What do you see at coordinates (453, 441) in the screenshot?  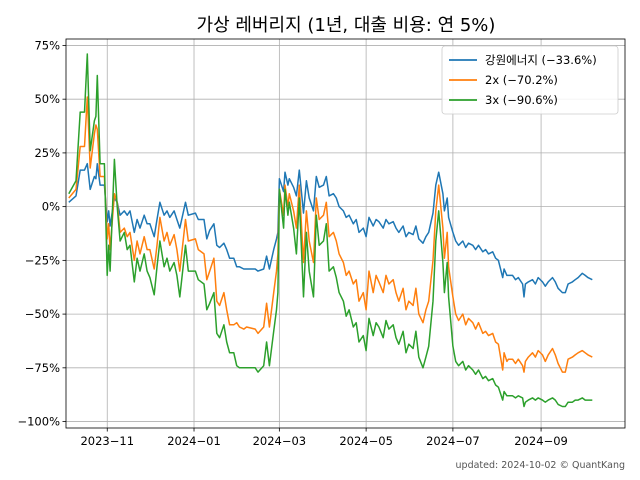 I see `x-tick-label: 2024−07` at bounding box center [453, 441].